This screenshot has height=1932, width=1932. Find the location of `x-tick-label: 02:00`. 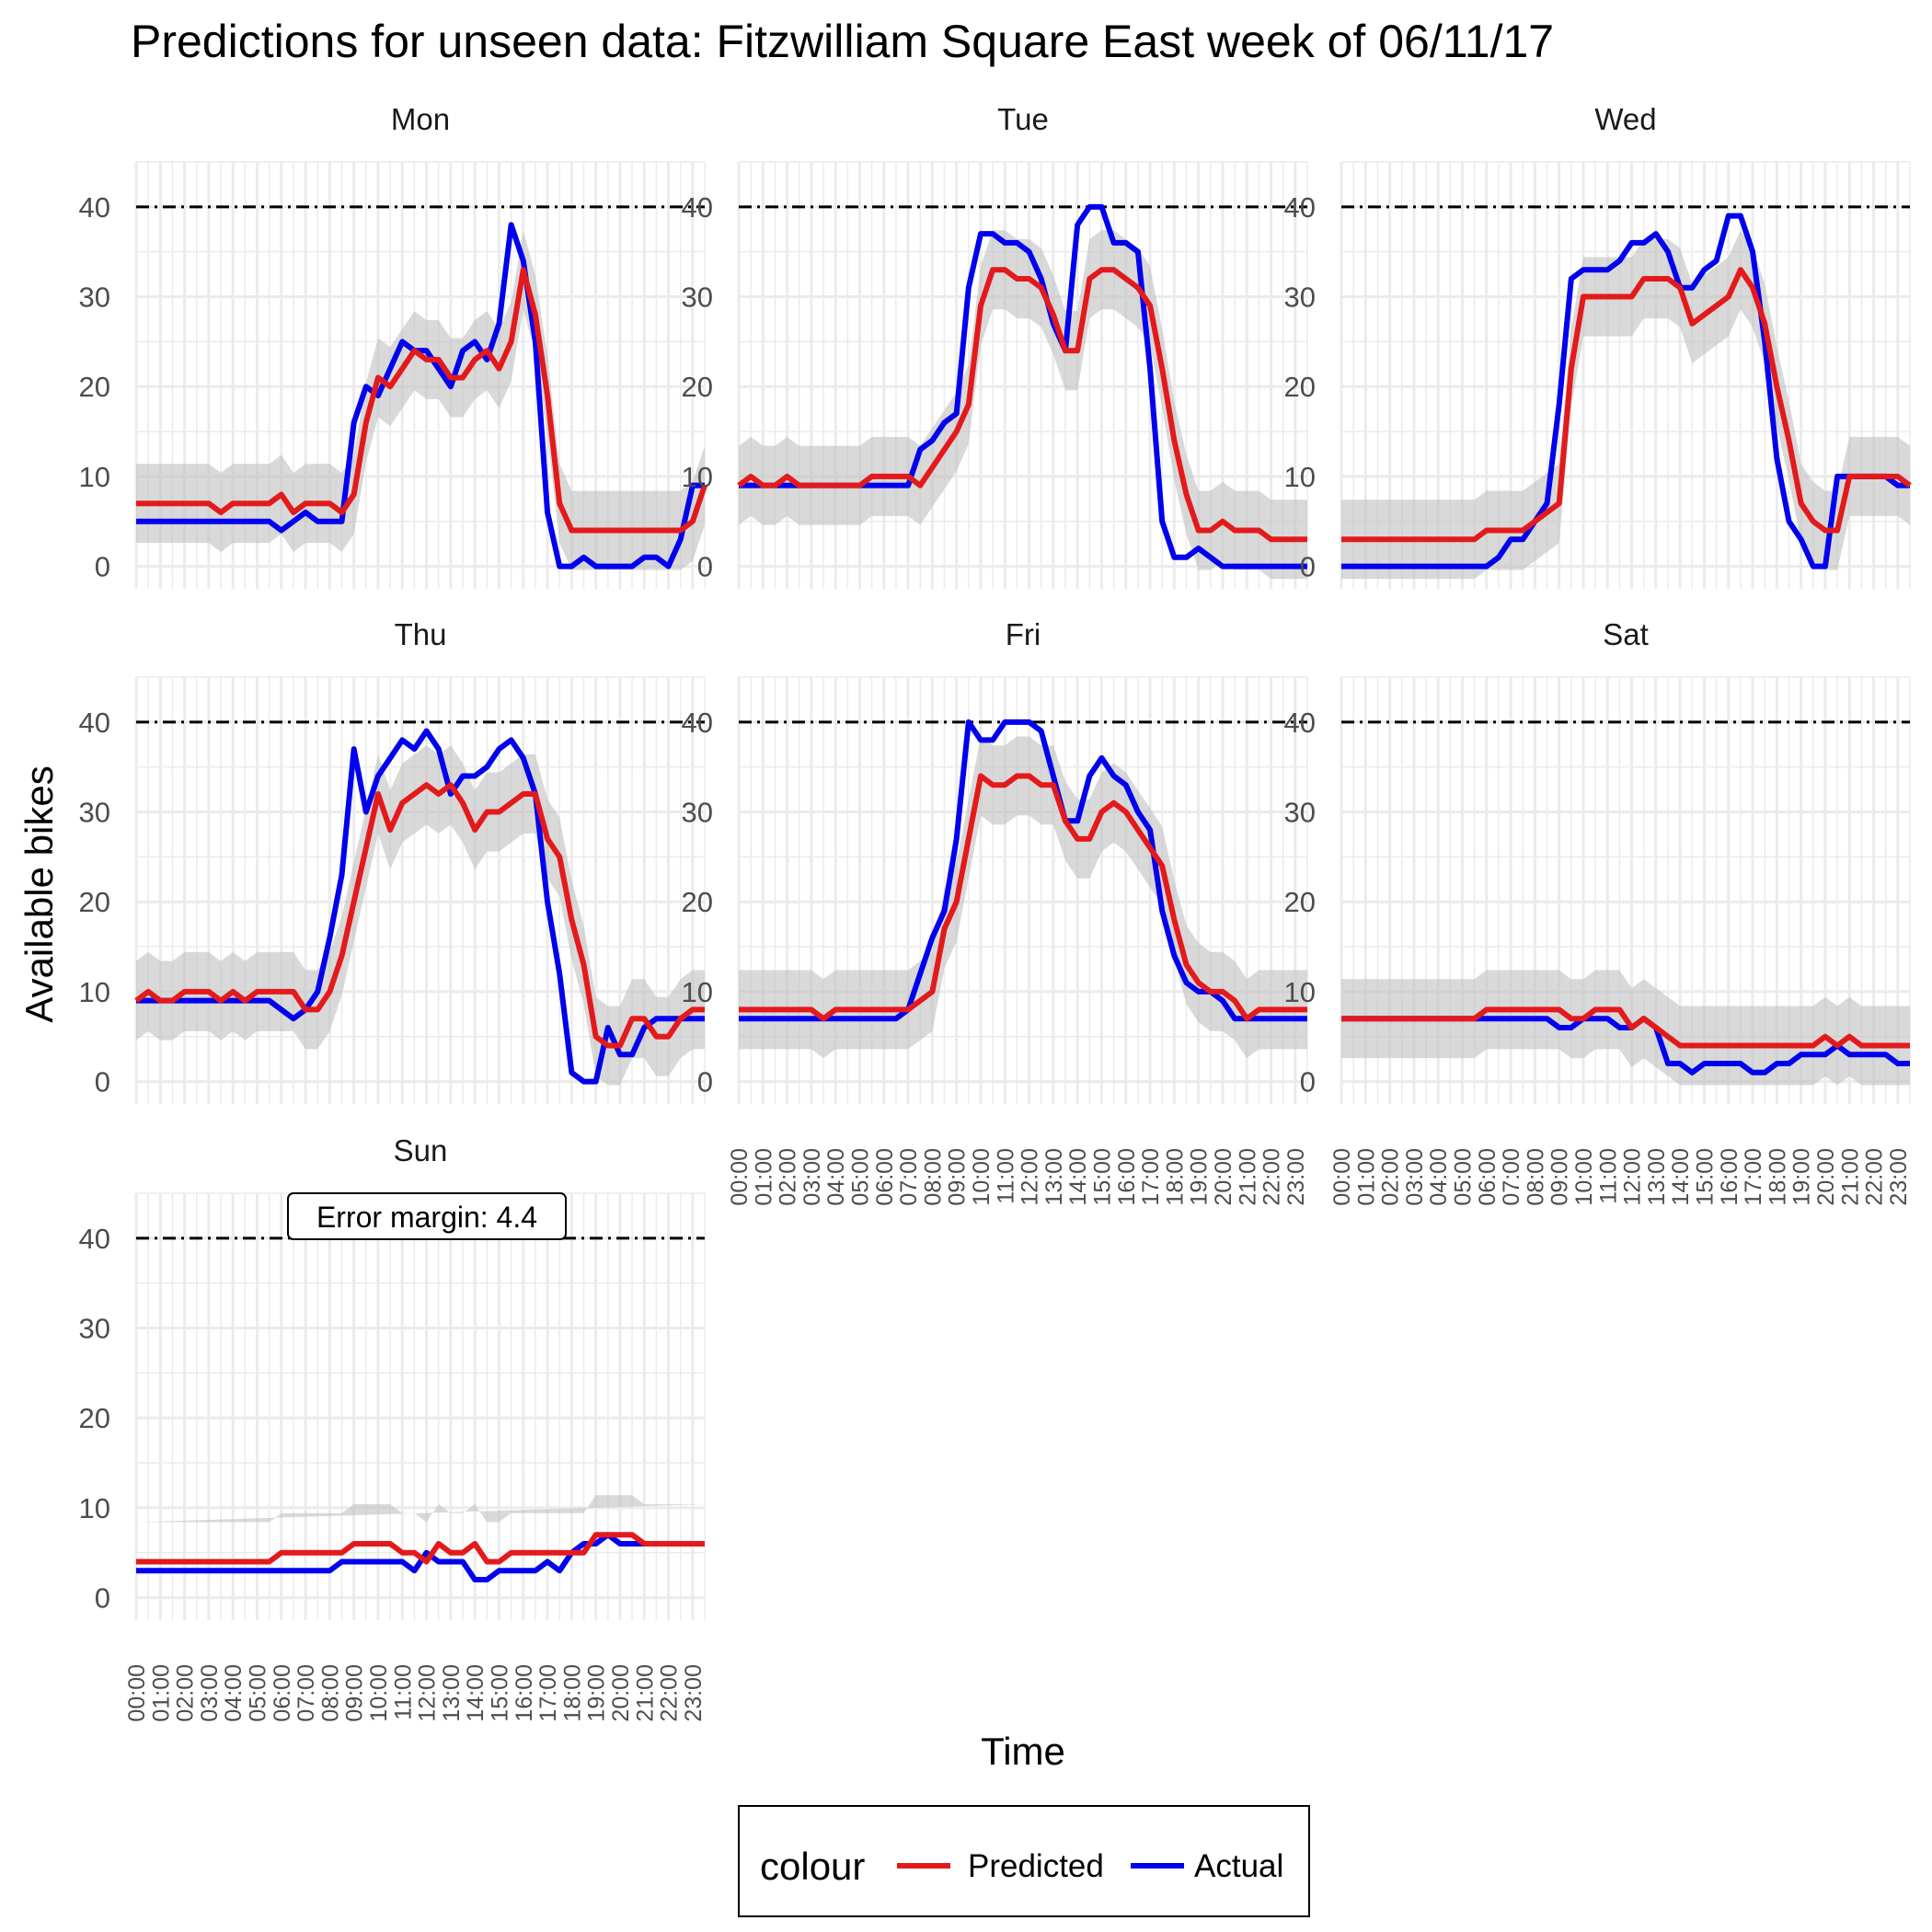

x-tick-label: 02:00 is located at coordinates (788, 1177).